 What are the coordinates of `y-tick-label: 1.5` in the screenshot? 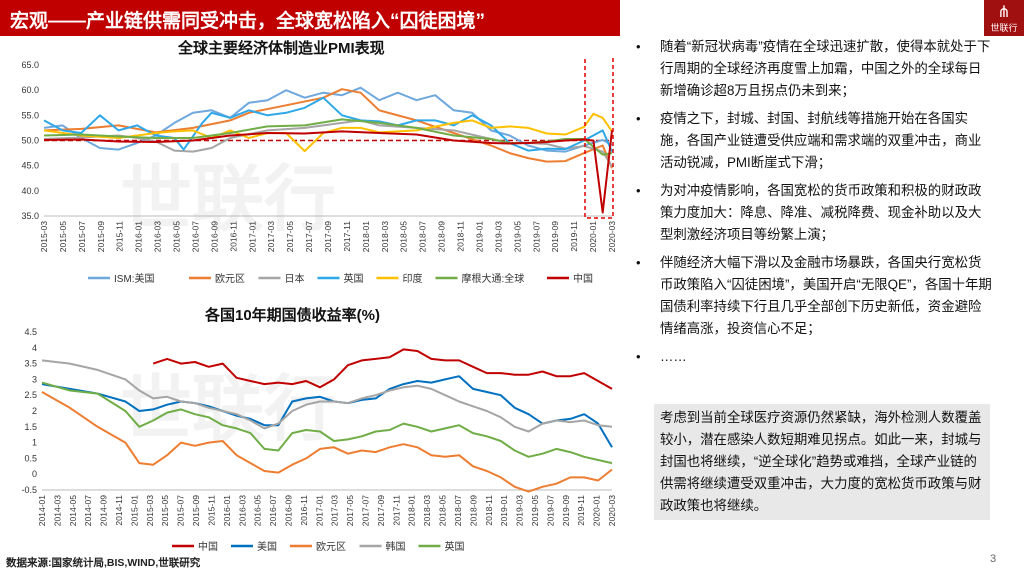 It's located at (30, 427).